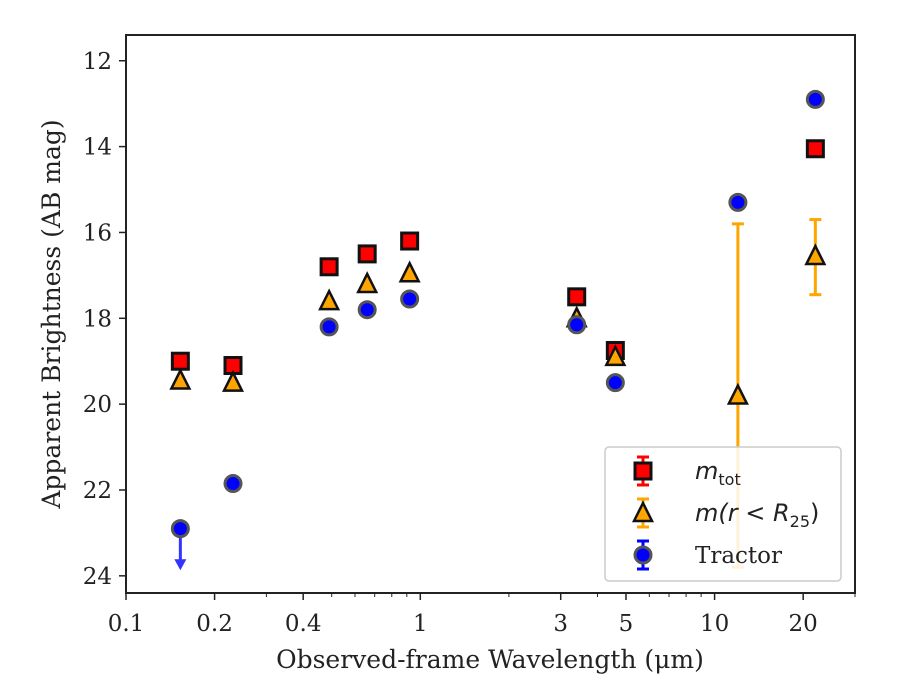 The width and height of the screenshot is (900, 700). I want to click on x-tick-label: 0.2, so click(214, 624).